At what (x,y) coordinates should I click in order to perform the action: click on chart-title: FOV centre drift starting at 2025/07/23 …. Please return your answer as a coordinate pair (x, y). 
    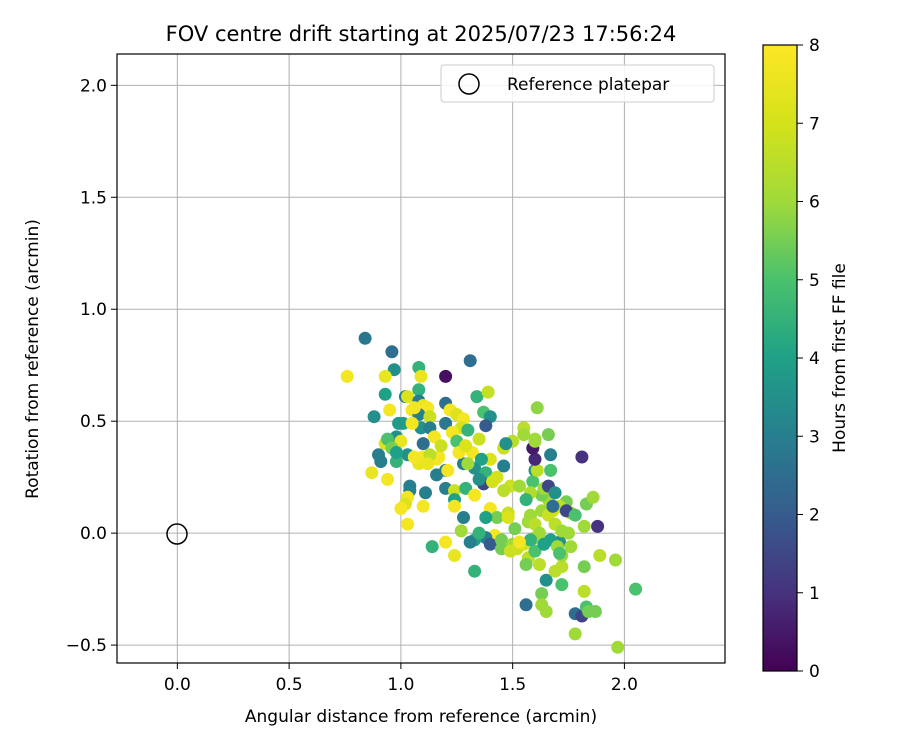
    Looking at the image, I should click on (421, 34).